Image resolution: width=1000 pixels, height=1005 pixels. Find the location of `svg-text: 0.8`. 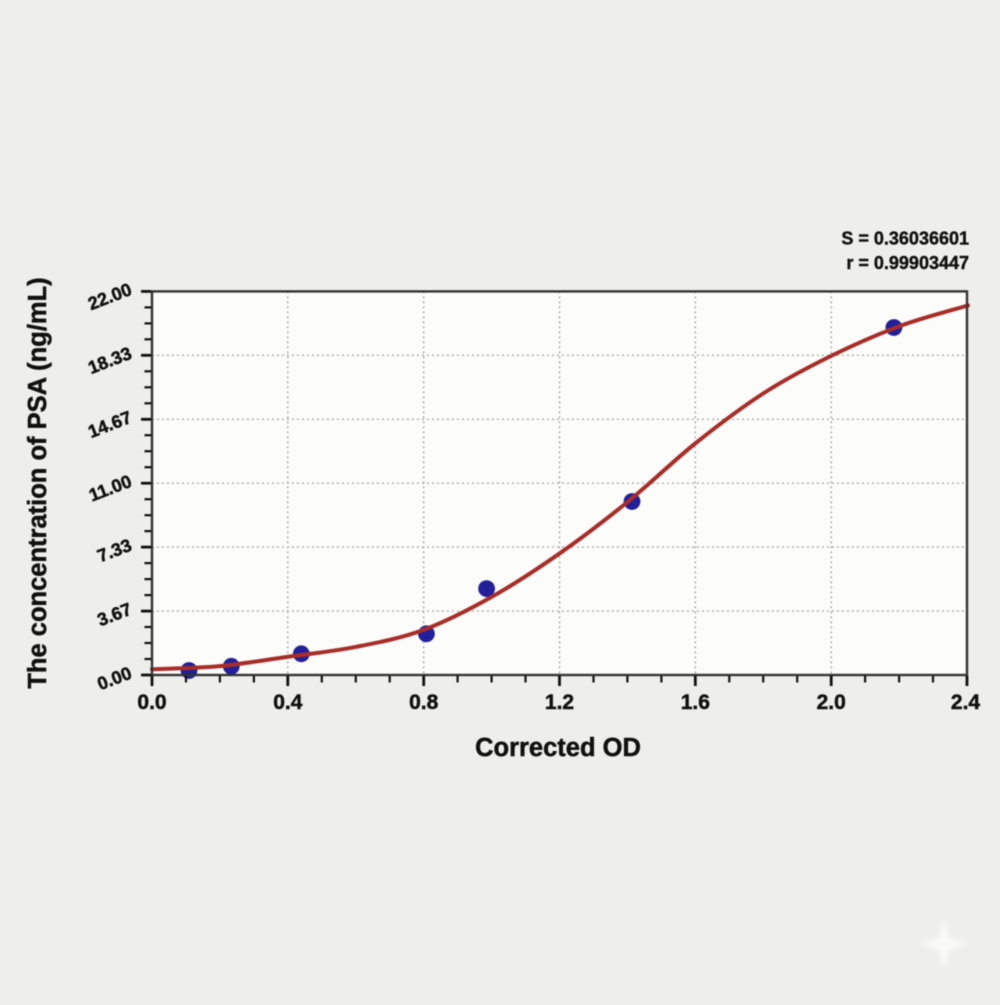

svg-text: 0.8 is located at coordinates (424, 702).